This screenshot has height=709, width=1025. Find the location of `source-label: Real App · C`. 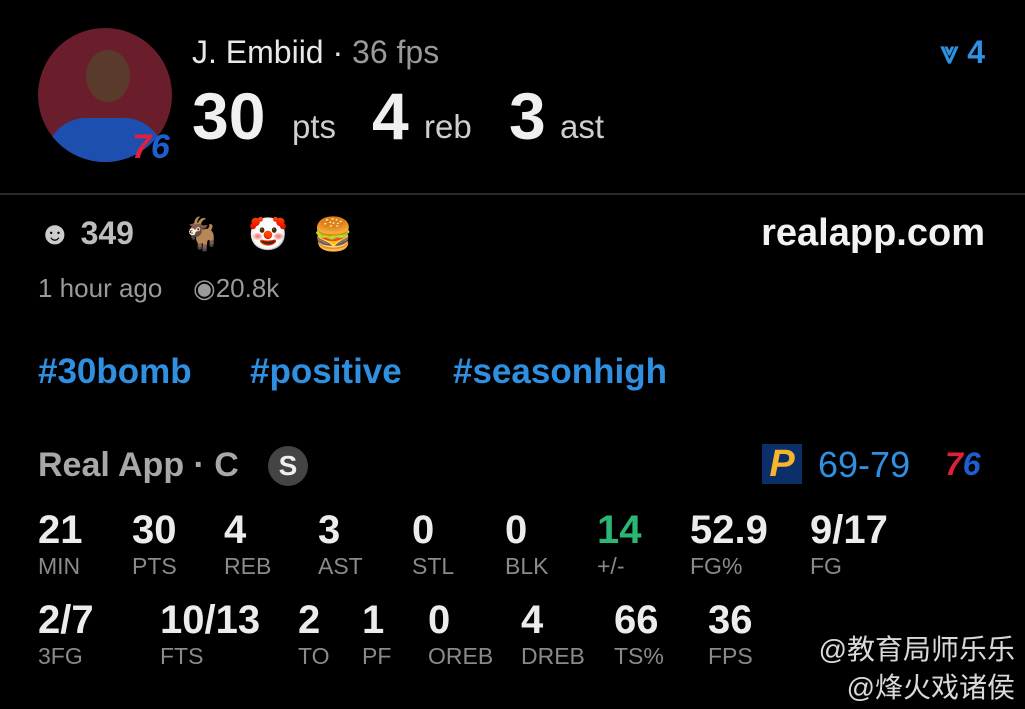

source-label: Real App · C is located at coordinates (138, 465).